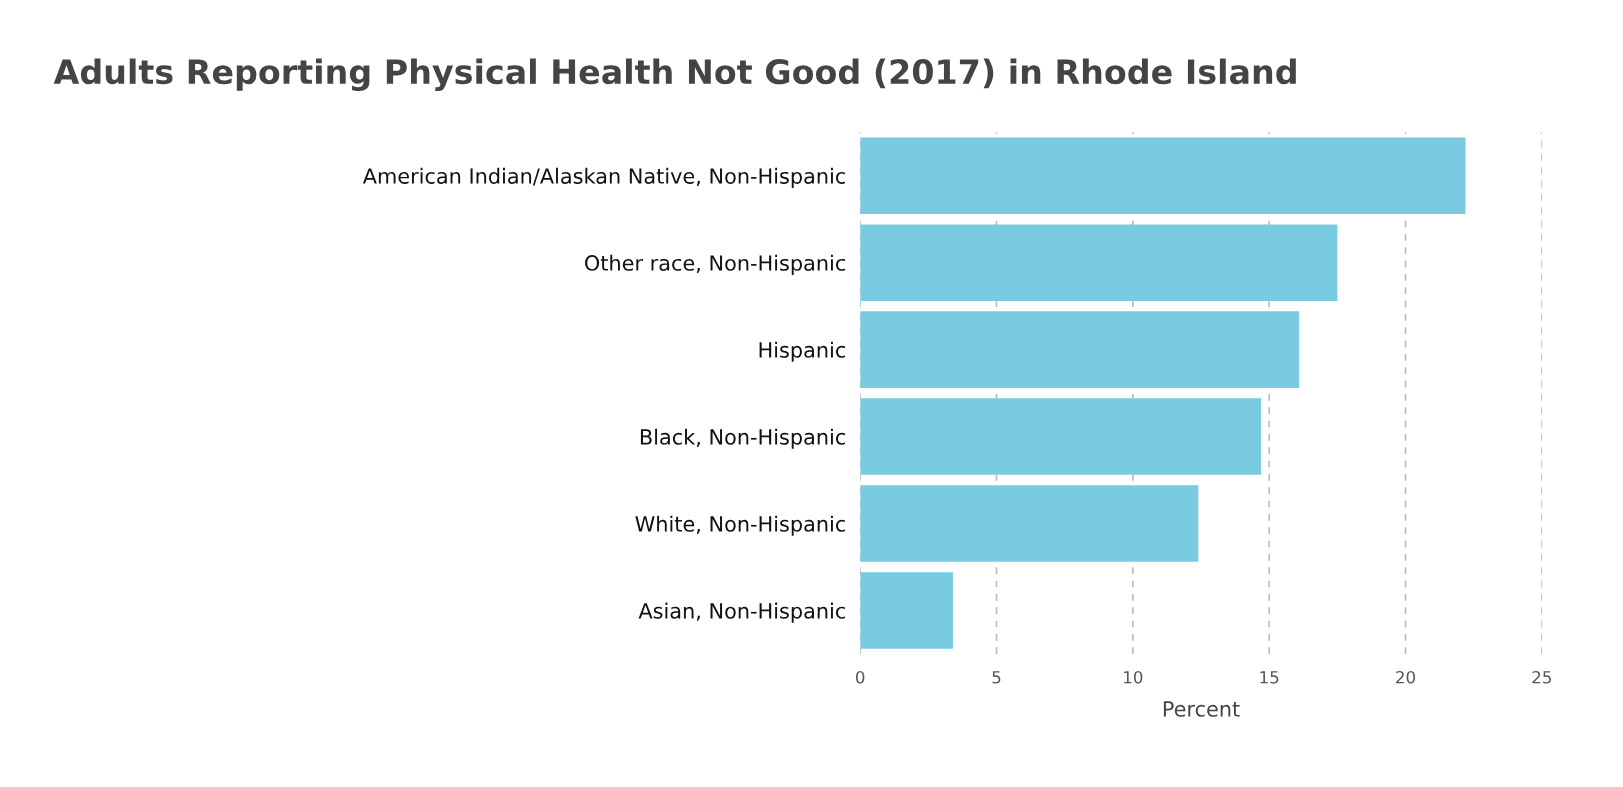 The image size is (1623, 787). What do you see at coordinates (860, 677) in the screenshot?
I see `x-tick-label: 0` at bounding box center [860, 677].